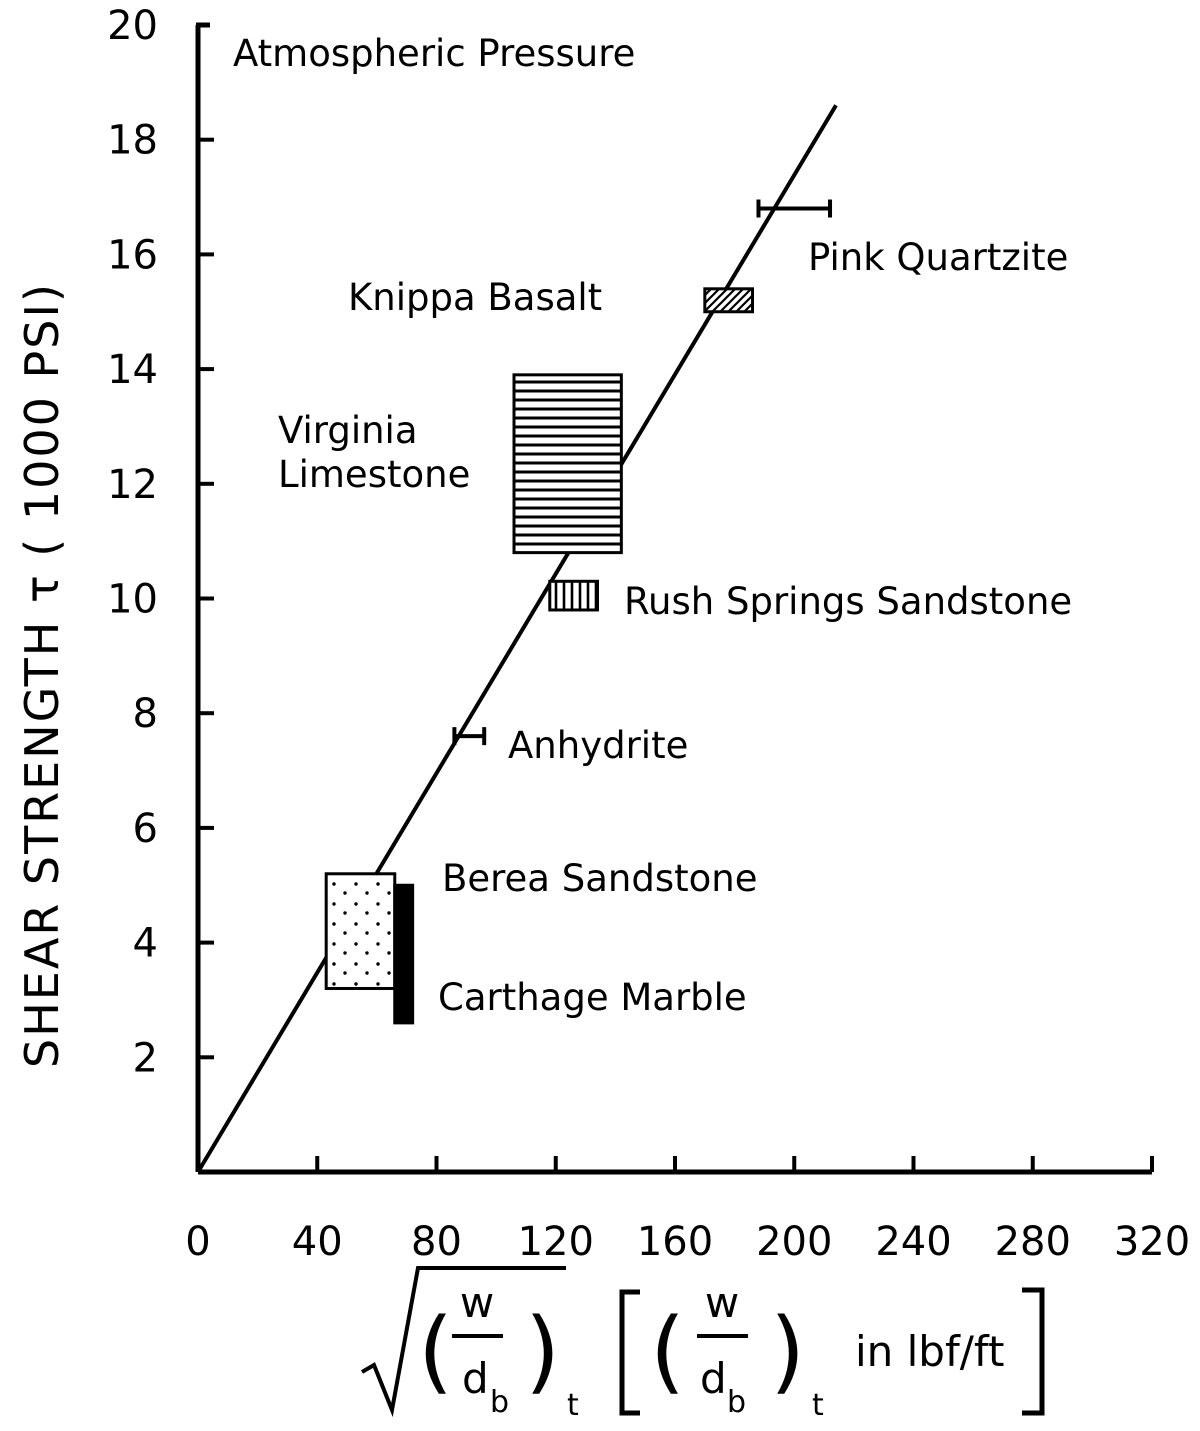 Image resolution: width=1200 pixels, height=1431 pixels. I want to click on y-tick-label: 10, so click(132, 600).